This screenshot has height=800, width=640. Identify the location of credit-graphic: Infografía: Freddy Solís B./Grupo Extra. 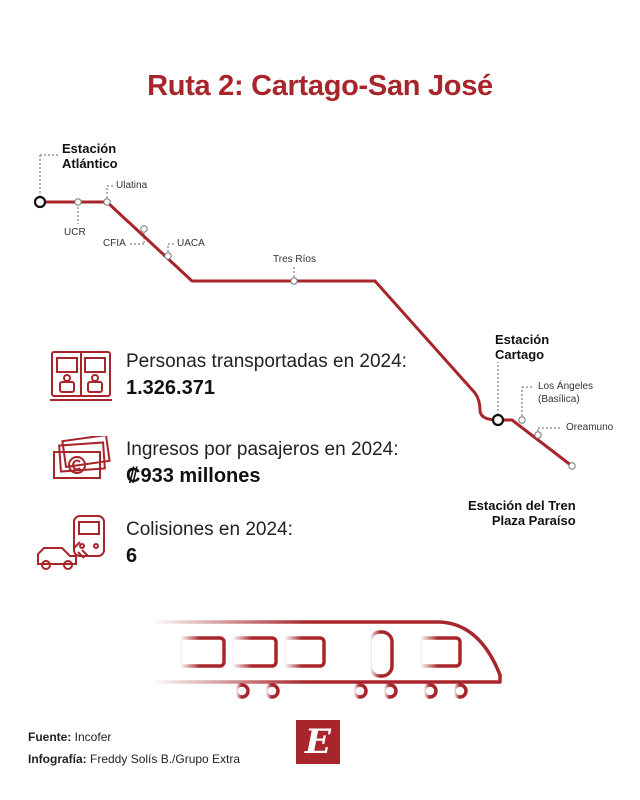
(134, 759).